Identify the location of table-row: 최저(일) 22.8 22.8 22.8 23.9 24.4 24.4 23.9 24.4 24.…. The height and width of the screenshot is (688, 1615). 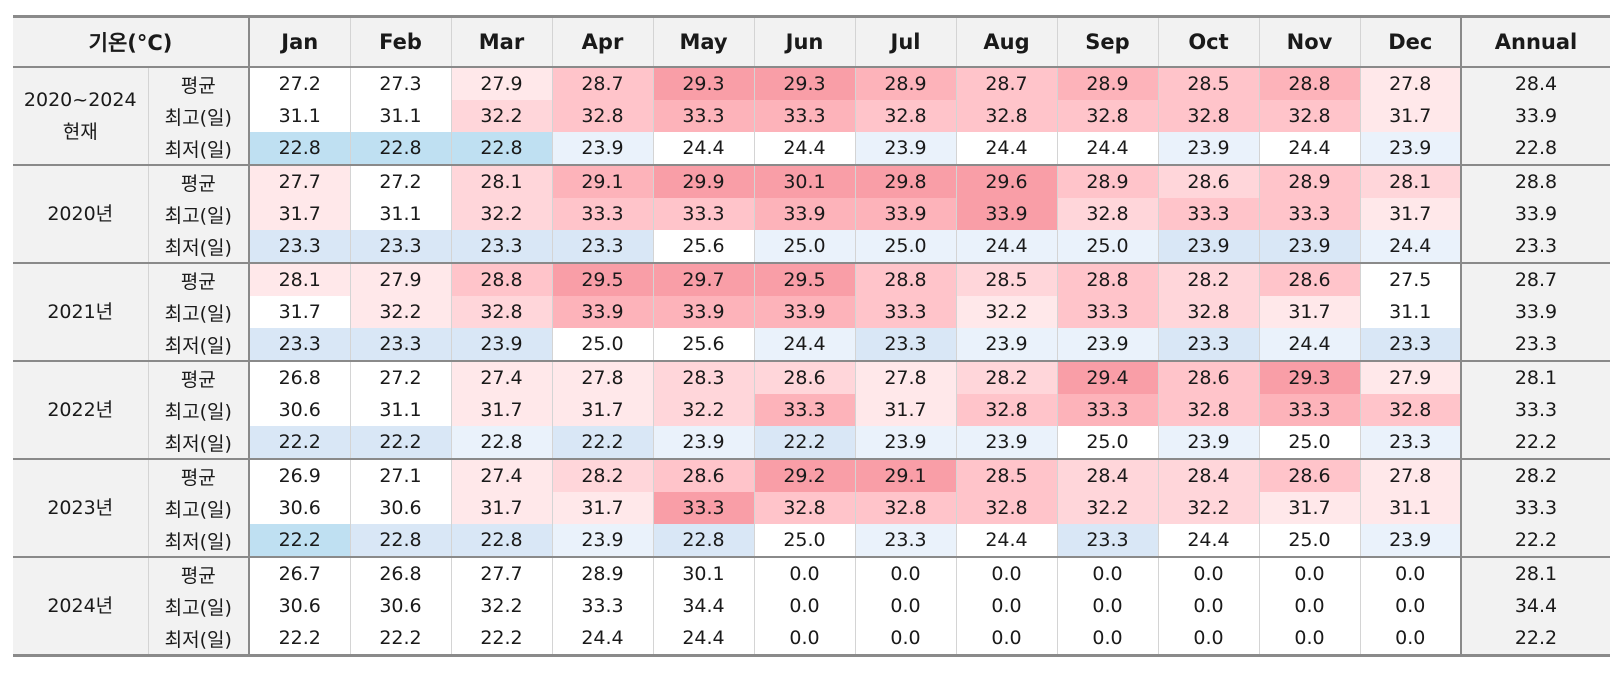
(811, 149).